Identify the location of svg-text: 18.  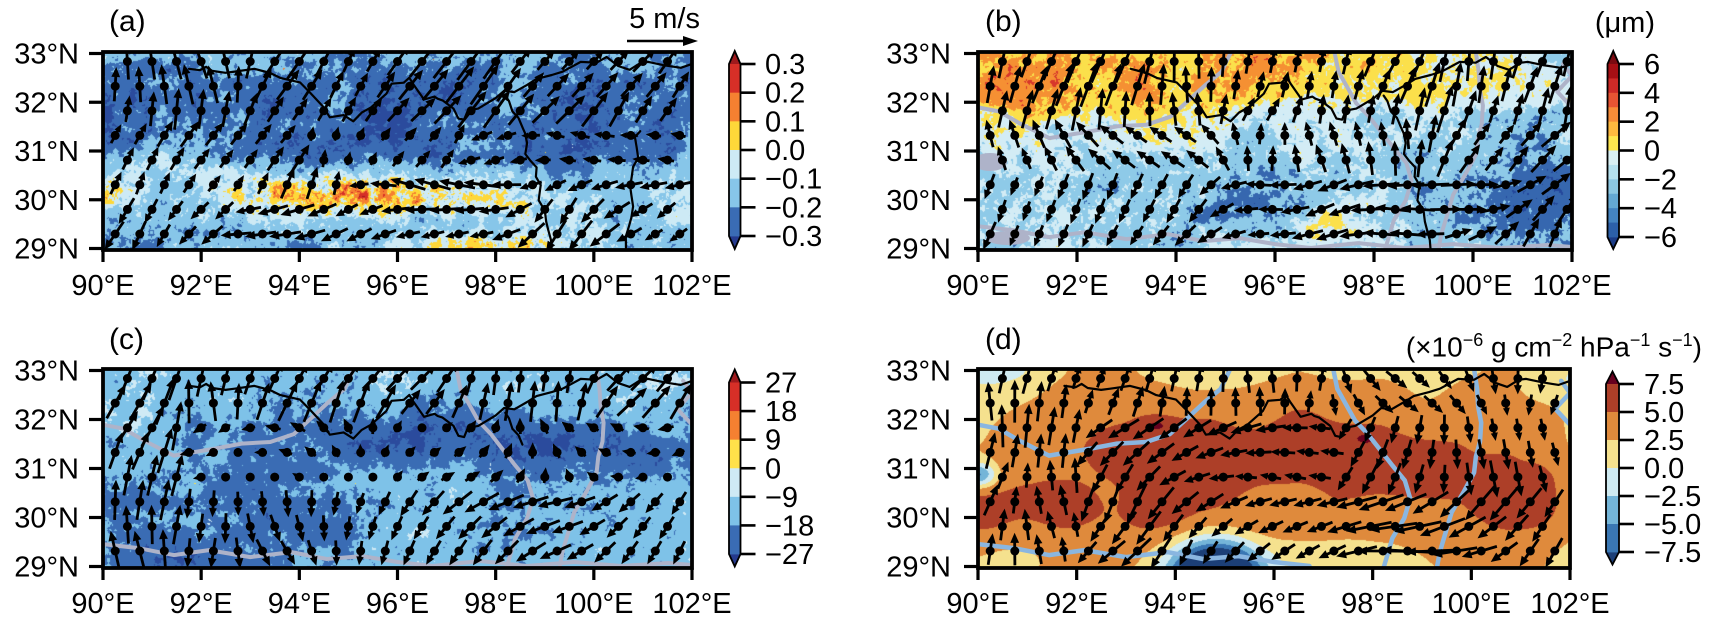
(781, 412).